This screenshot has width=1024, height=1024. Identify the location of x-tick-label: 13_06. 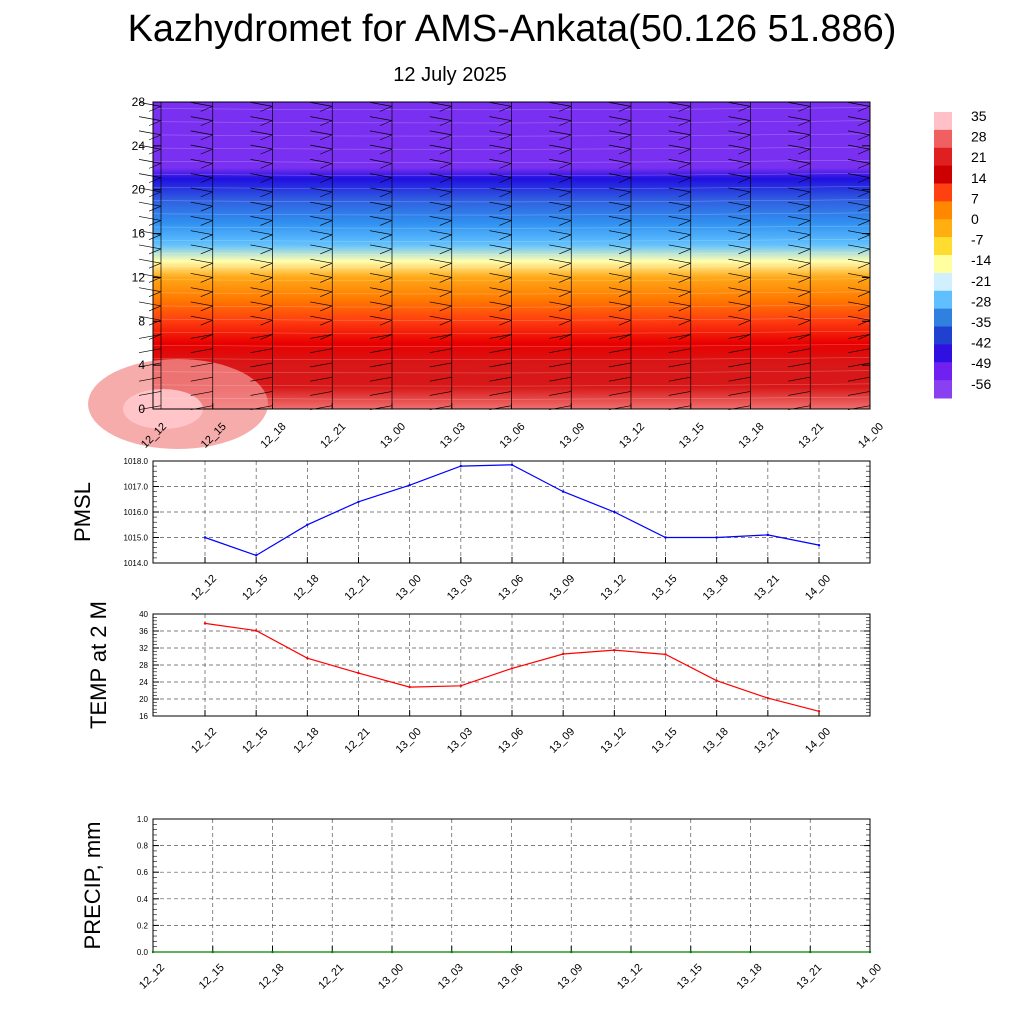
(513, 436).